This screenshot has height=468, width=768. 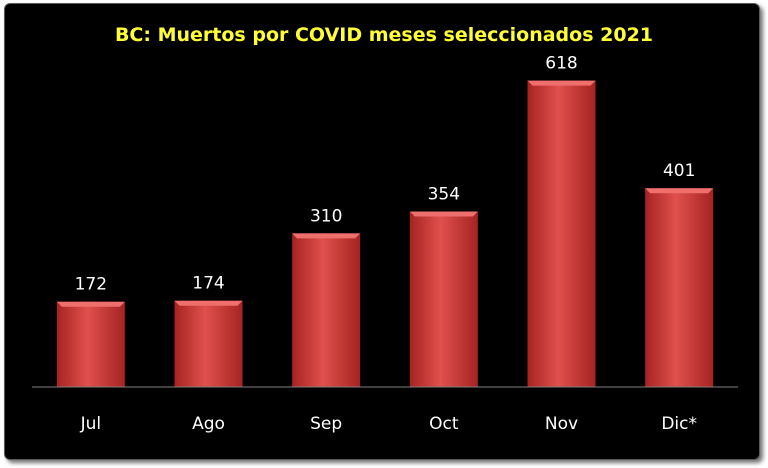 I want to click on x-tick-label: Jul, so click(x=91, y=424).